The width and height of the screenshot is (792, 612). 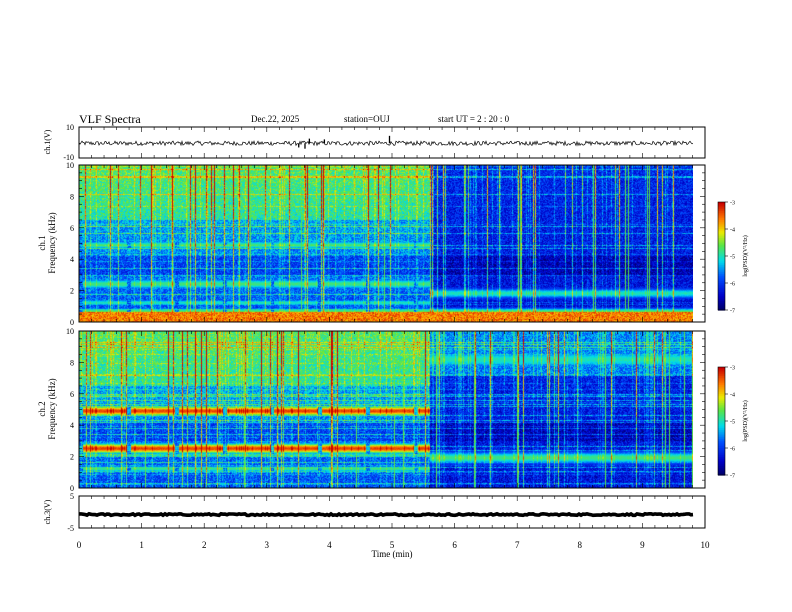 I want to click on colorbar-tick-label: -5, so click(x=732, y=423).